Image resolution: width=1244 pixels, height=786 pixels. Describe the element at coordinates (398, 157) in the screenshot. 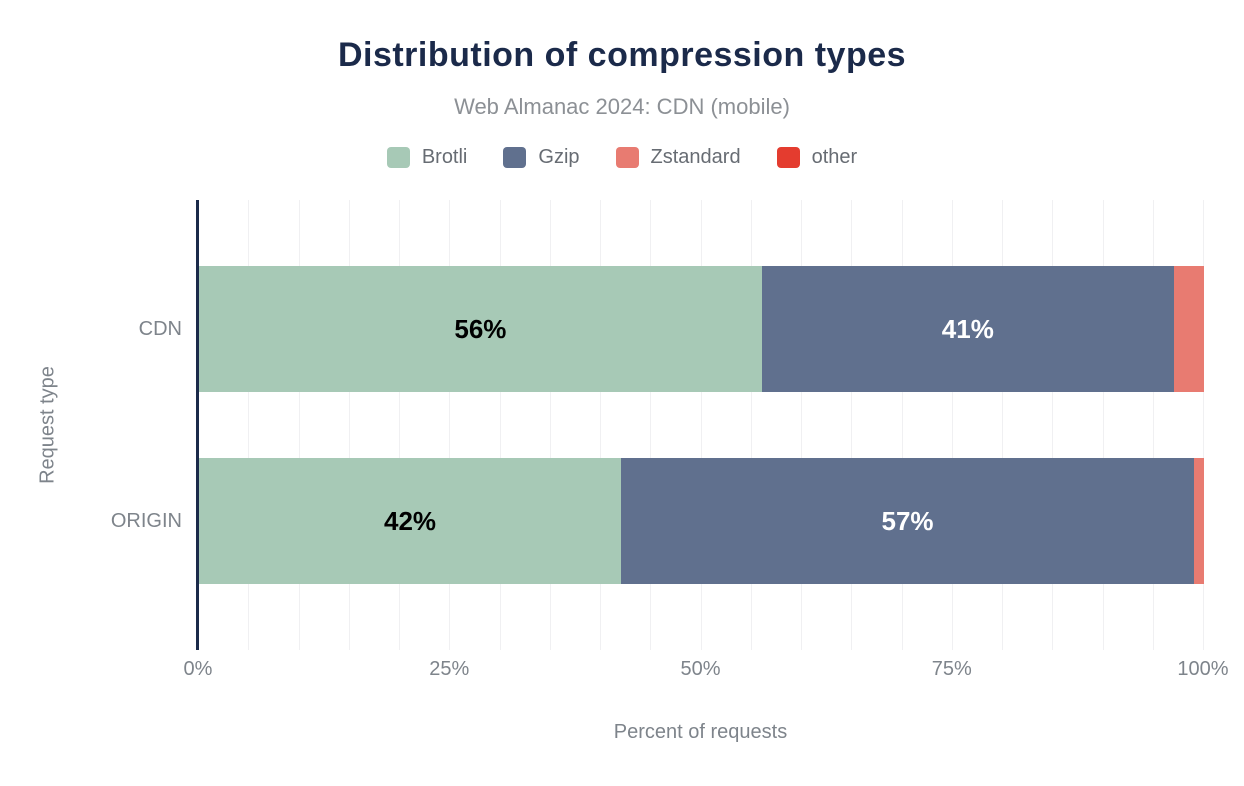

I see `legend-swatch-brotli` at that location.